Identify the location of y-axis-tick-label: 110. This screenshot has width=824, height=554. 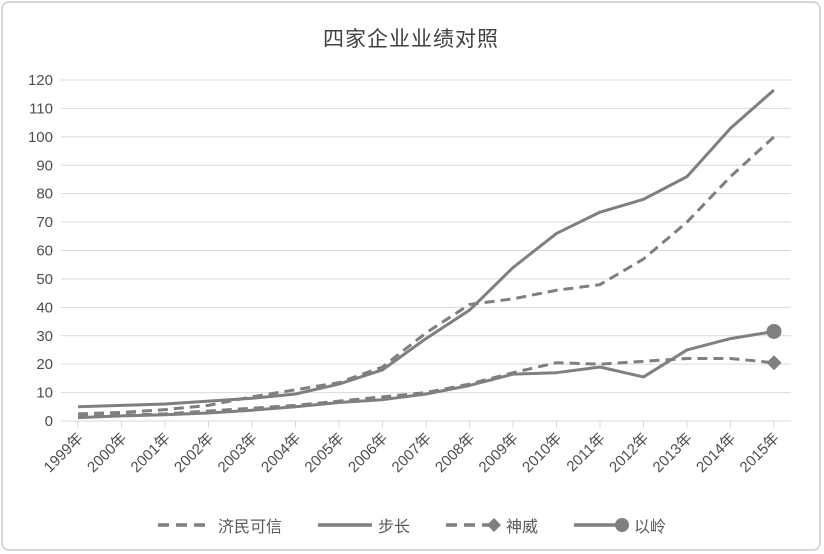
(41, 108).